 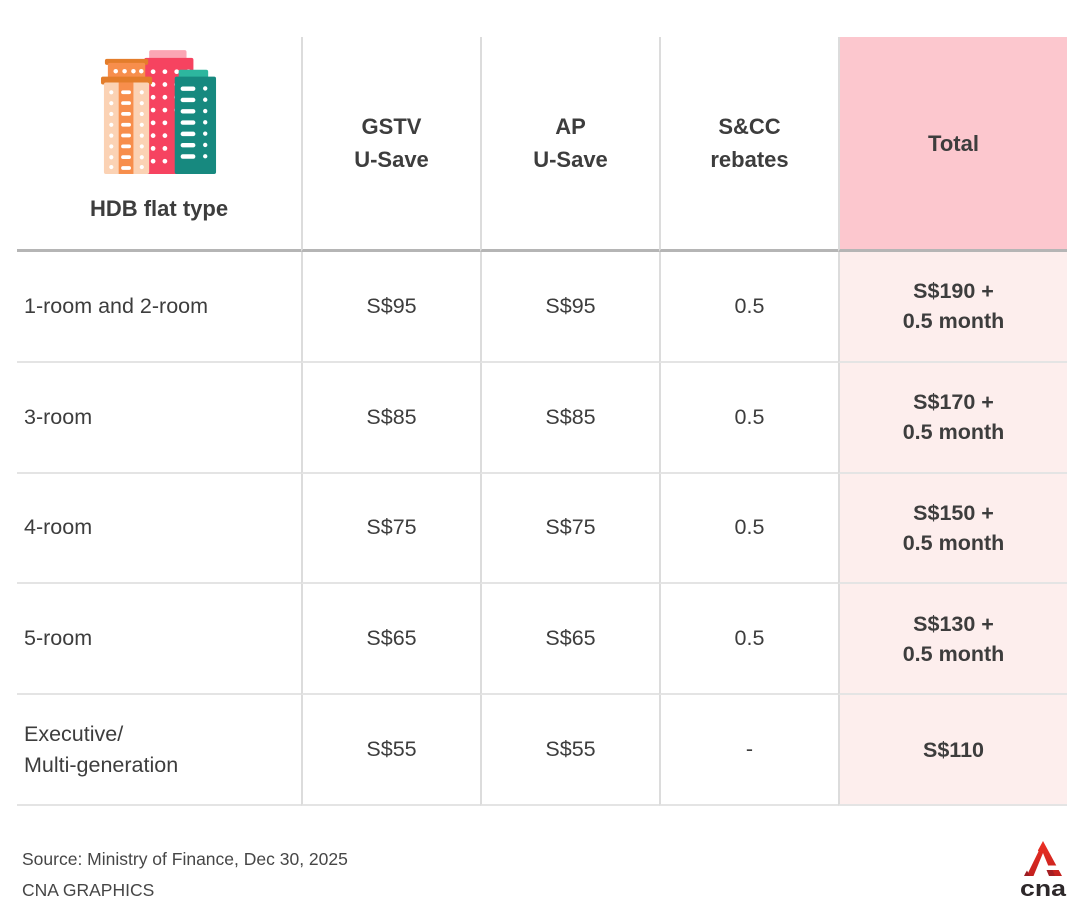 What do you see at coordinates (390, 529) in the screenshot?
I see `gstv-usave-cell: S$75` at bounding box center [390, 529].